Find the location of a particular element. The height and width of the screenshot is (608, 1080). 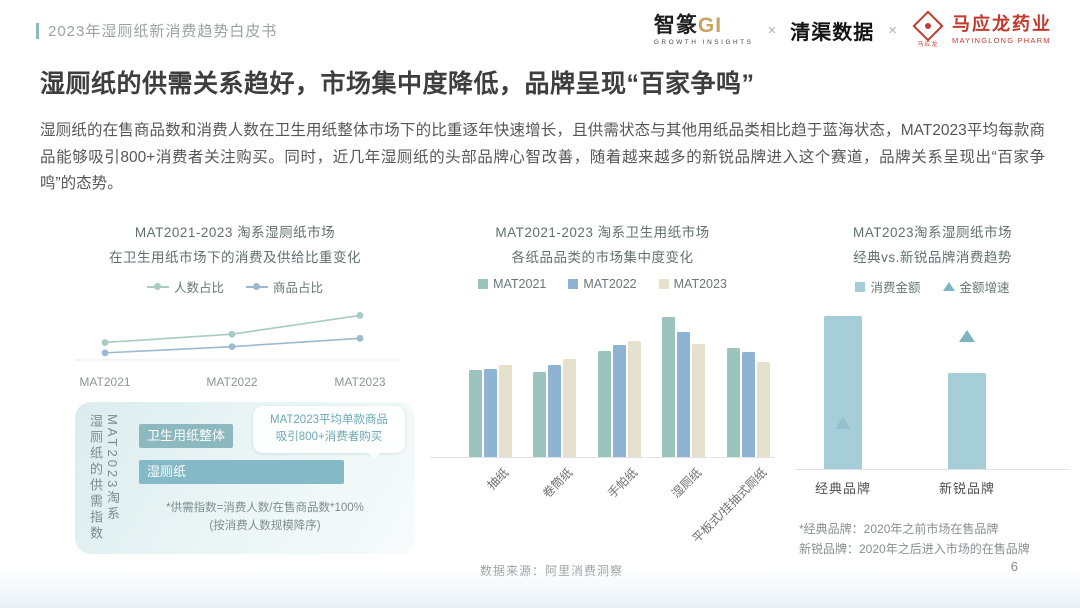

bar-MAT2023-湿厕纸 is located at coordinates (698, 400).